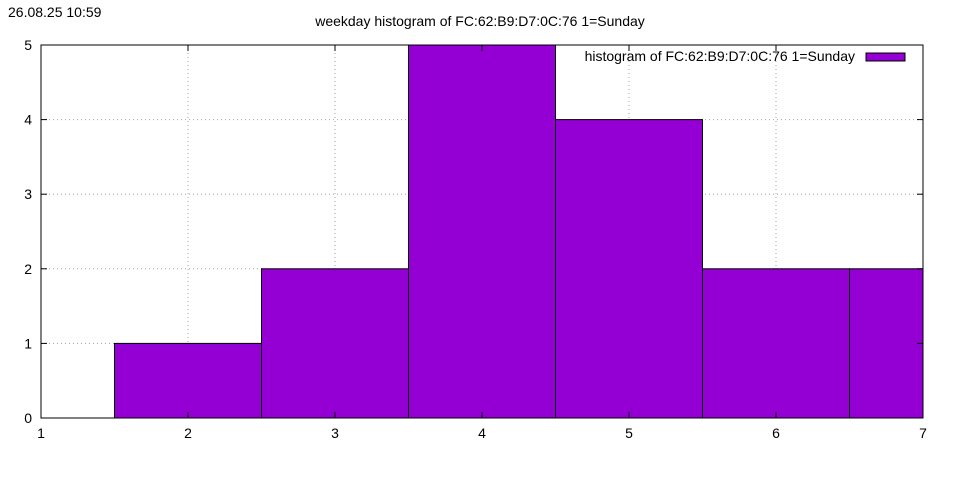  Describe the element at coordinates (41, 433) in the screenshot. I see `x-tick-label: 1` at that location.